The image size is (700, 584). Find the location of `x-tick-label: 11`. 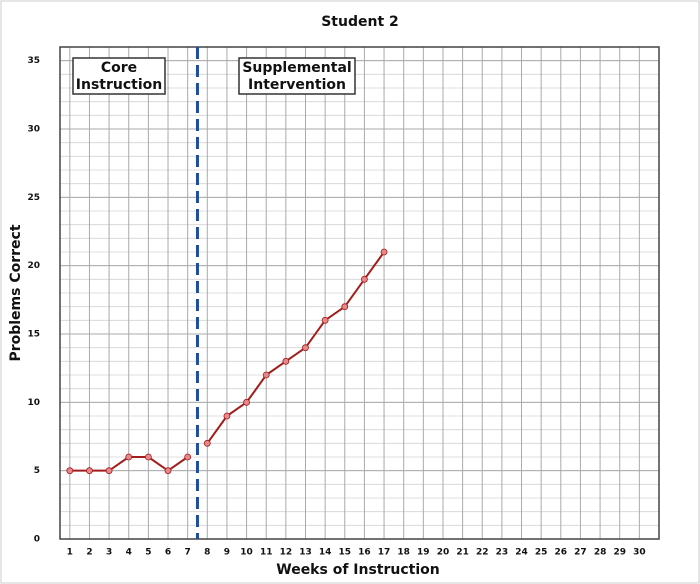

x-tick-label: 11 is located at coordinates (266, 553).